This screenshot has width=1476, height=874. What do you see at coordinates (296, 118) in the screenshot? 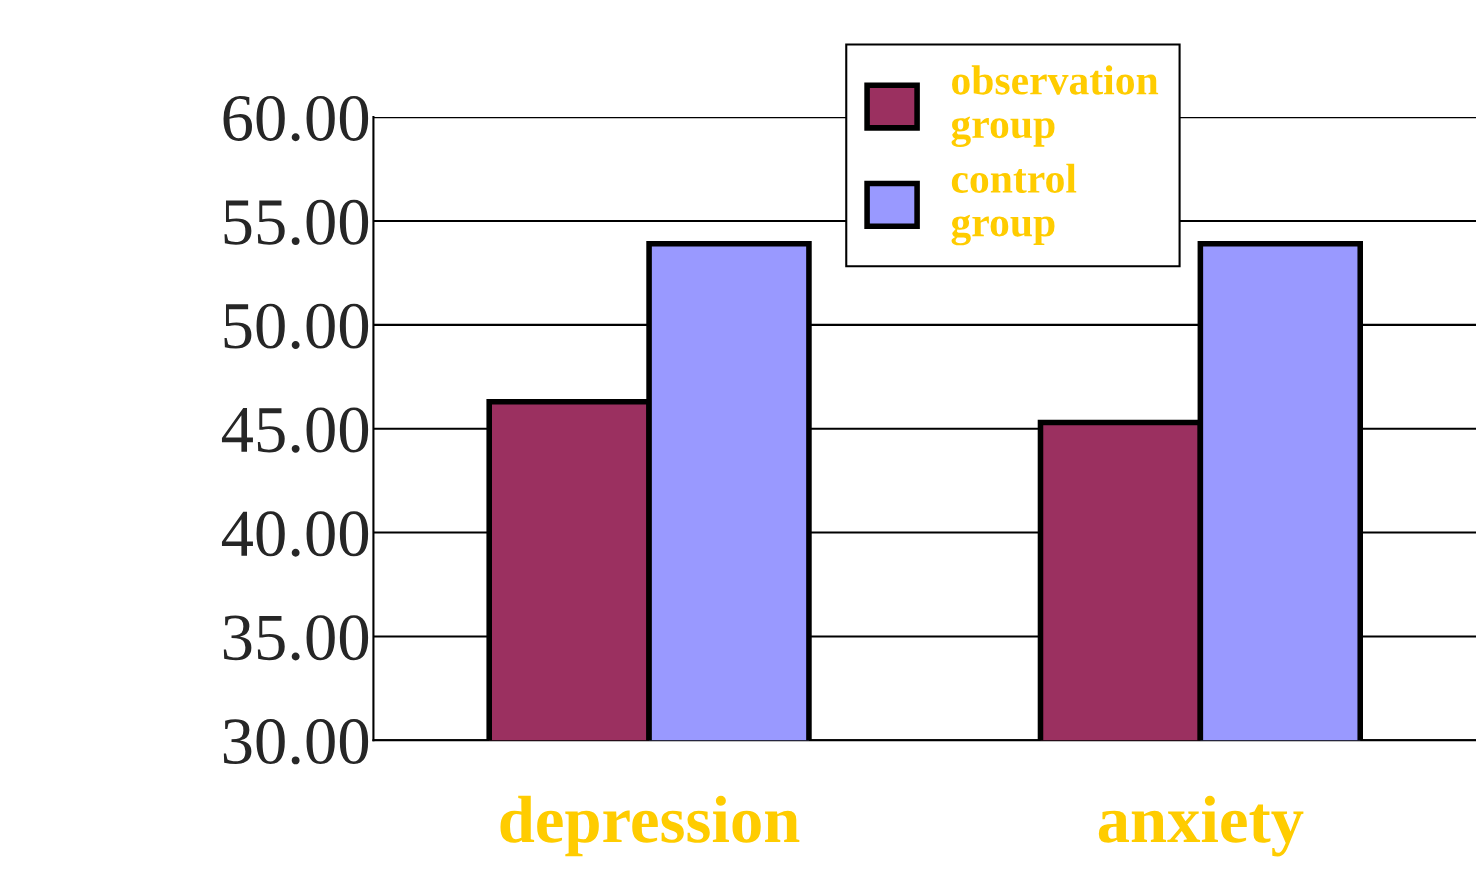
I see `y-tick-label: 60.00` at bounding box center [296, 118].